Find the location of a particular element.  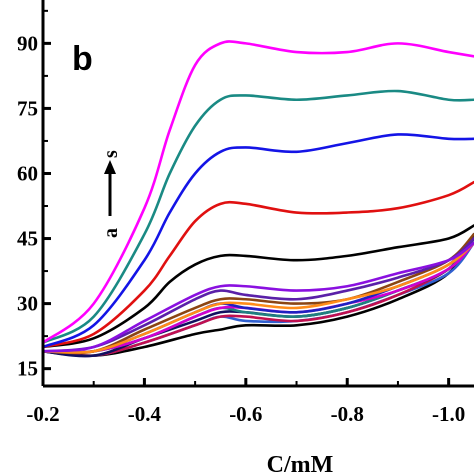

x-tick-label: -0.4 is located at coordinates (145, 414).